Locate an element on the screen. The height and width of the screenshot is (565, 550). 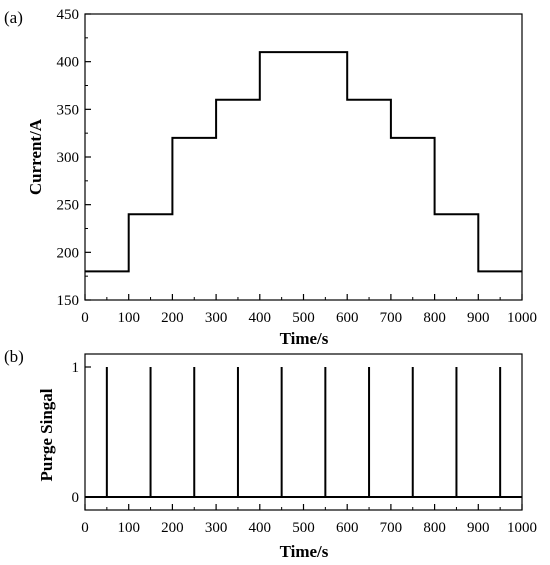
b-x-tick-label: 300 is located at coordinates (216, 528).